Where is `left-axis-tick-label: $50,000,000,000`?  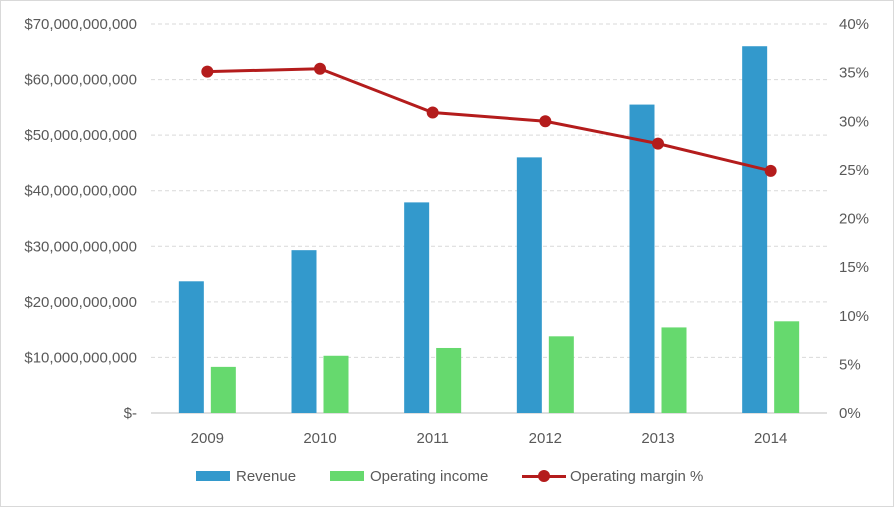
left-axis-tick-label: $50,000,000,000 is located at coordinates (80, 135).